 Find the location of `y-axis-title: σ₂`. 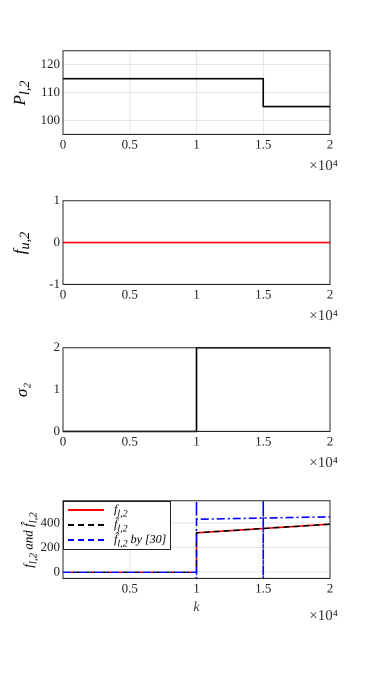

y-axis-title: σ₂ is located at coordinates (22, 389).